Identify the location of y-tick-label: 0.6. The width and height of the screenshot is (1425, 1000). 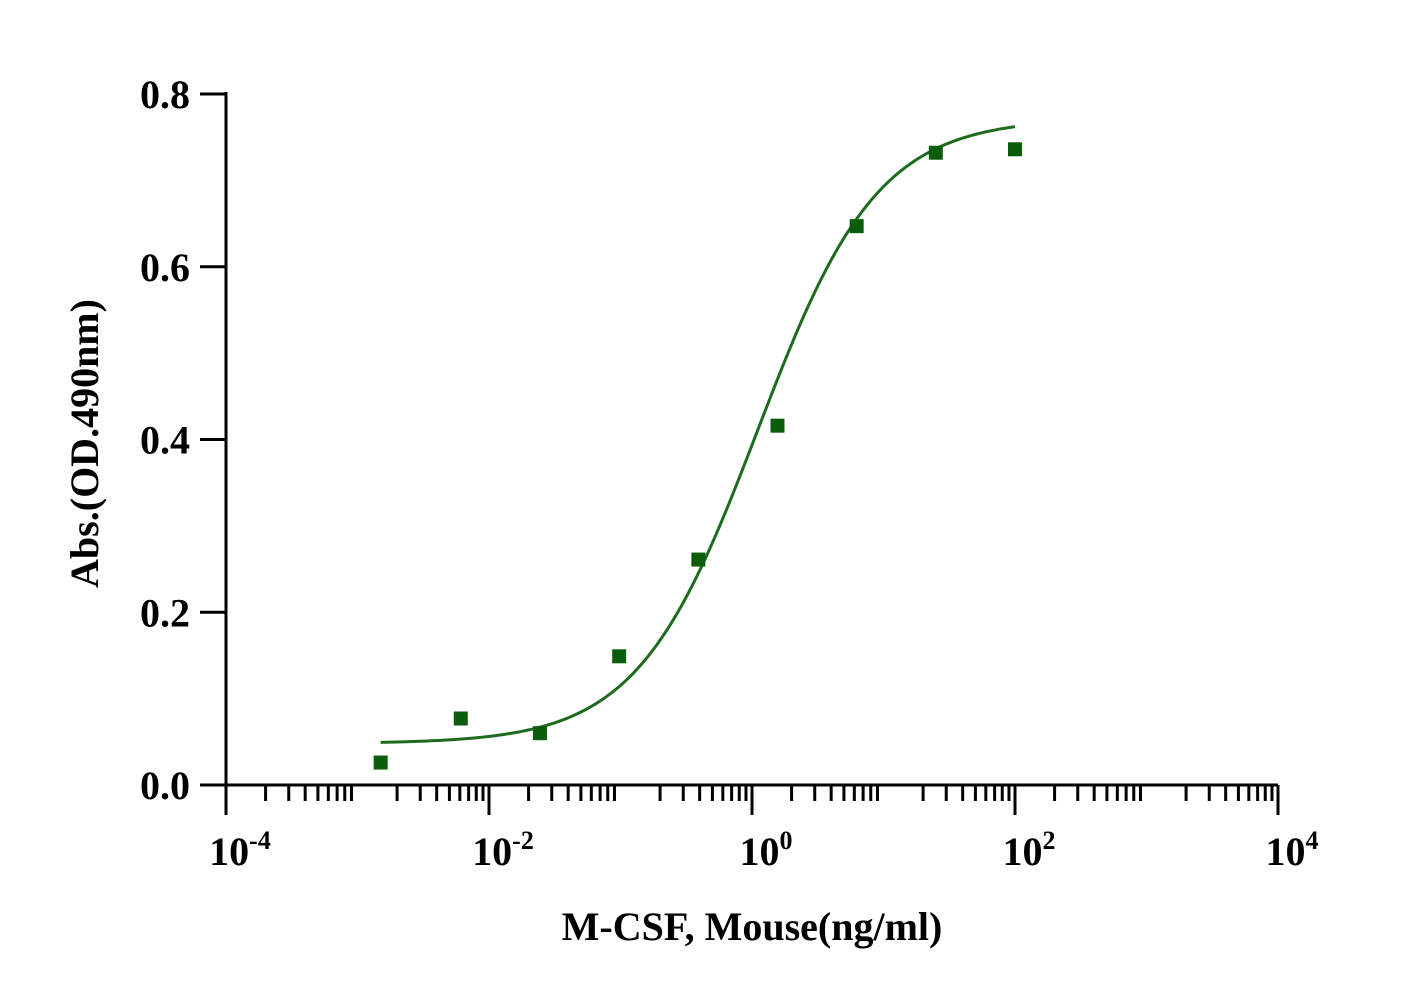
(165, 267).